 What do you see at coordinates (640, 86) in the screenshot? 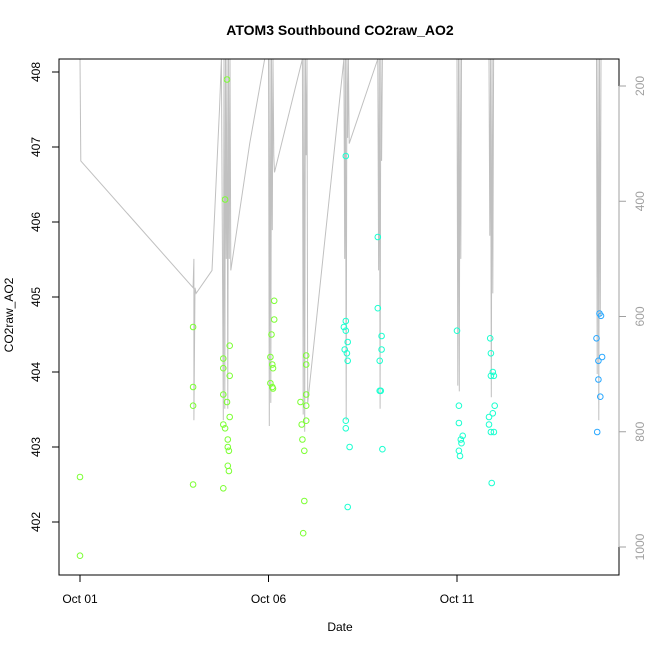
I see `y2-tick-label: 200` at bounding box center [640, 86].